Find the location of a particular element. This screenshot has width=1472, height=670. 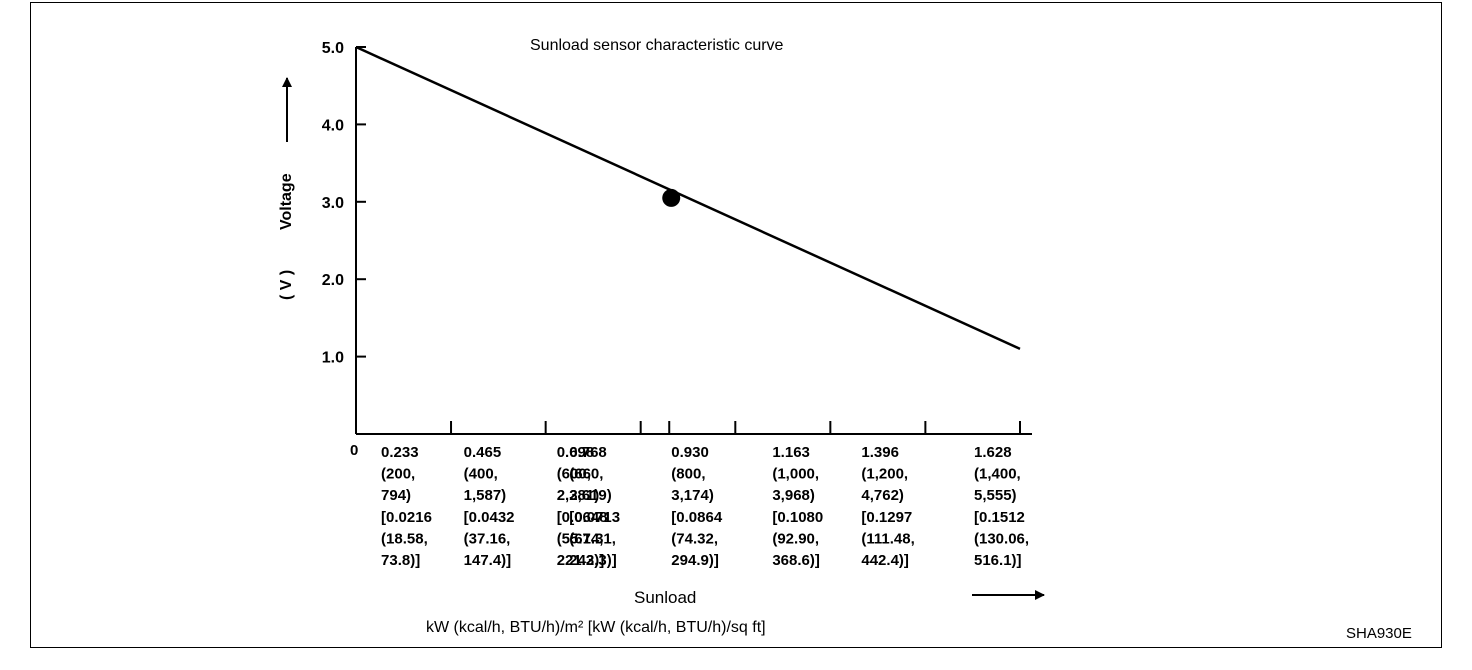

y-ticks: 5.0 4.0 3.0 2.0 1.0 is located at coordinates (344, 203).